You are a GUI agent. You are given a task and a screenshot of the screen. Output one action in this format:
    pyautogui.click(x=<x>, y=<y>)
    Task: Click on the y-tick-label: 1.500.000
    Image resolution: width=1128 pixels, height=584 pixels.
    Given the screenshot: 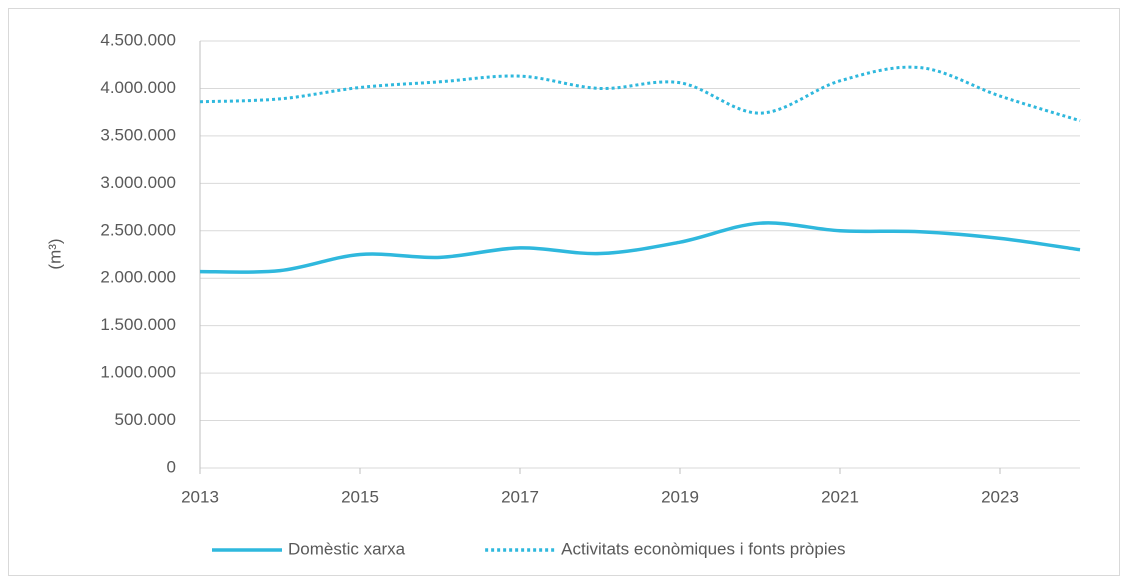 What is the action you would take?
    pyautogui.click(x=138, y=324)
    